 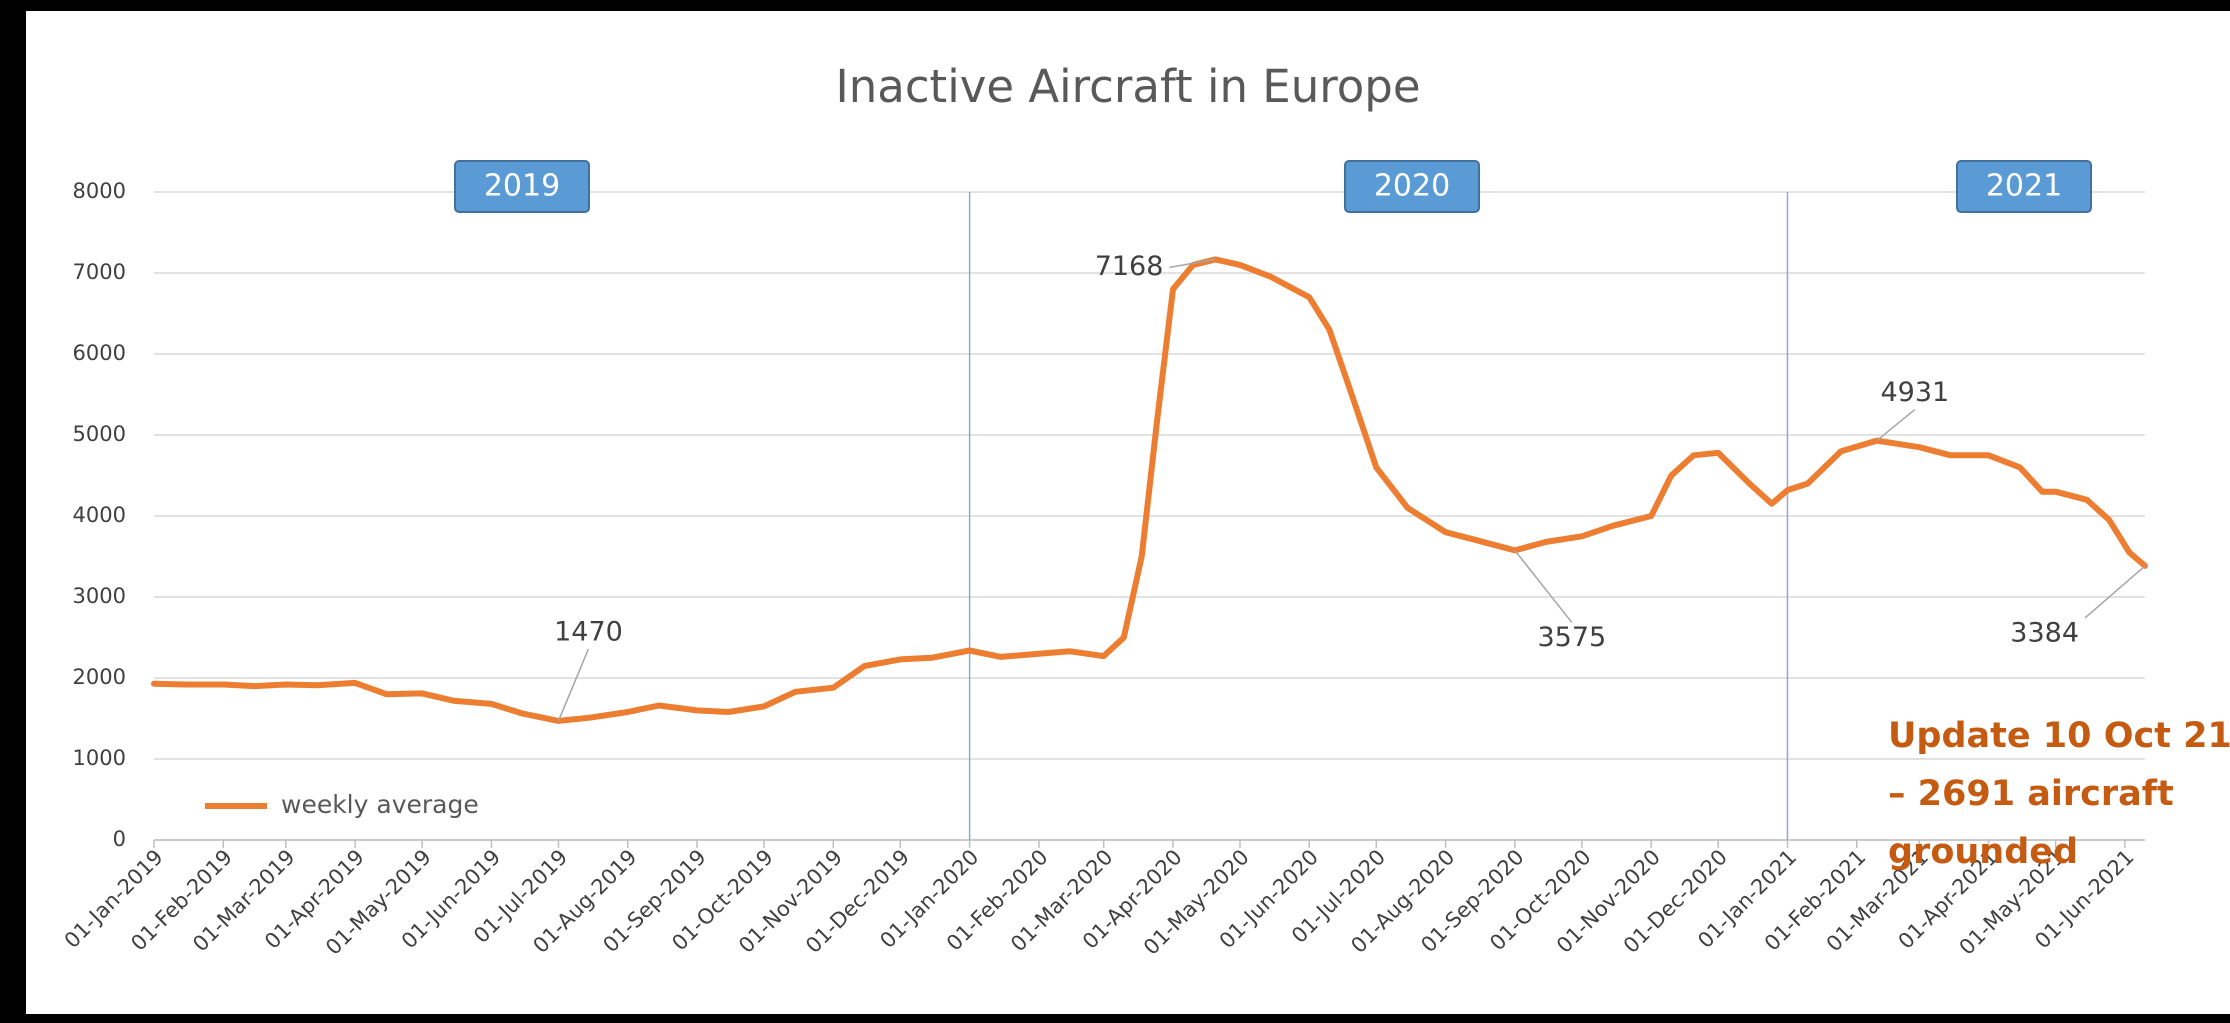 I want to click on update-note: grounded, so click(x=1983, y=852).